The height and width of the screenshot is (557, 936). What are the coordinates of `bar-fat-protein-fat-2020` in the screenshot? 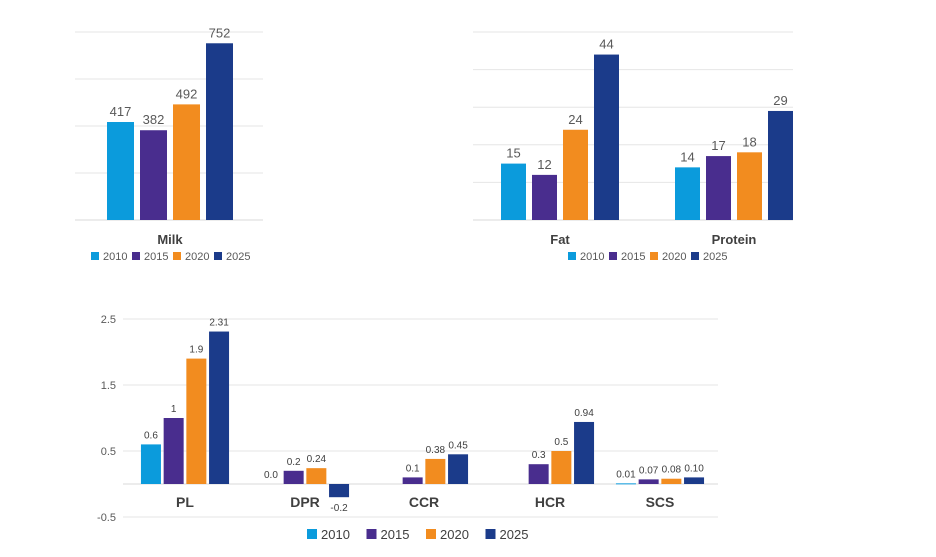 It's located at (575, 174).